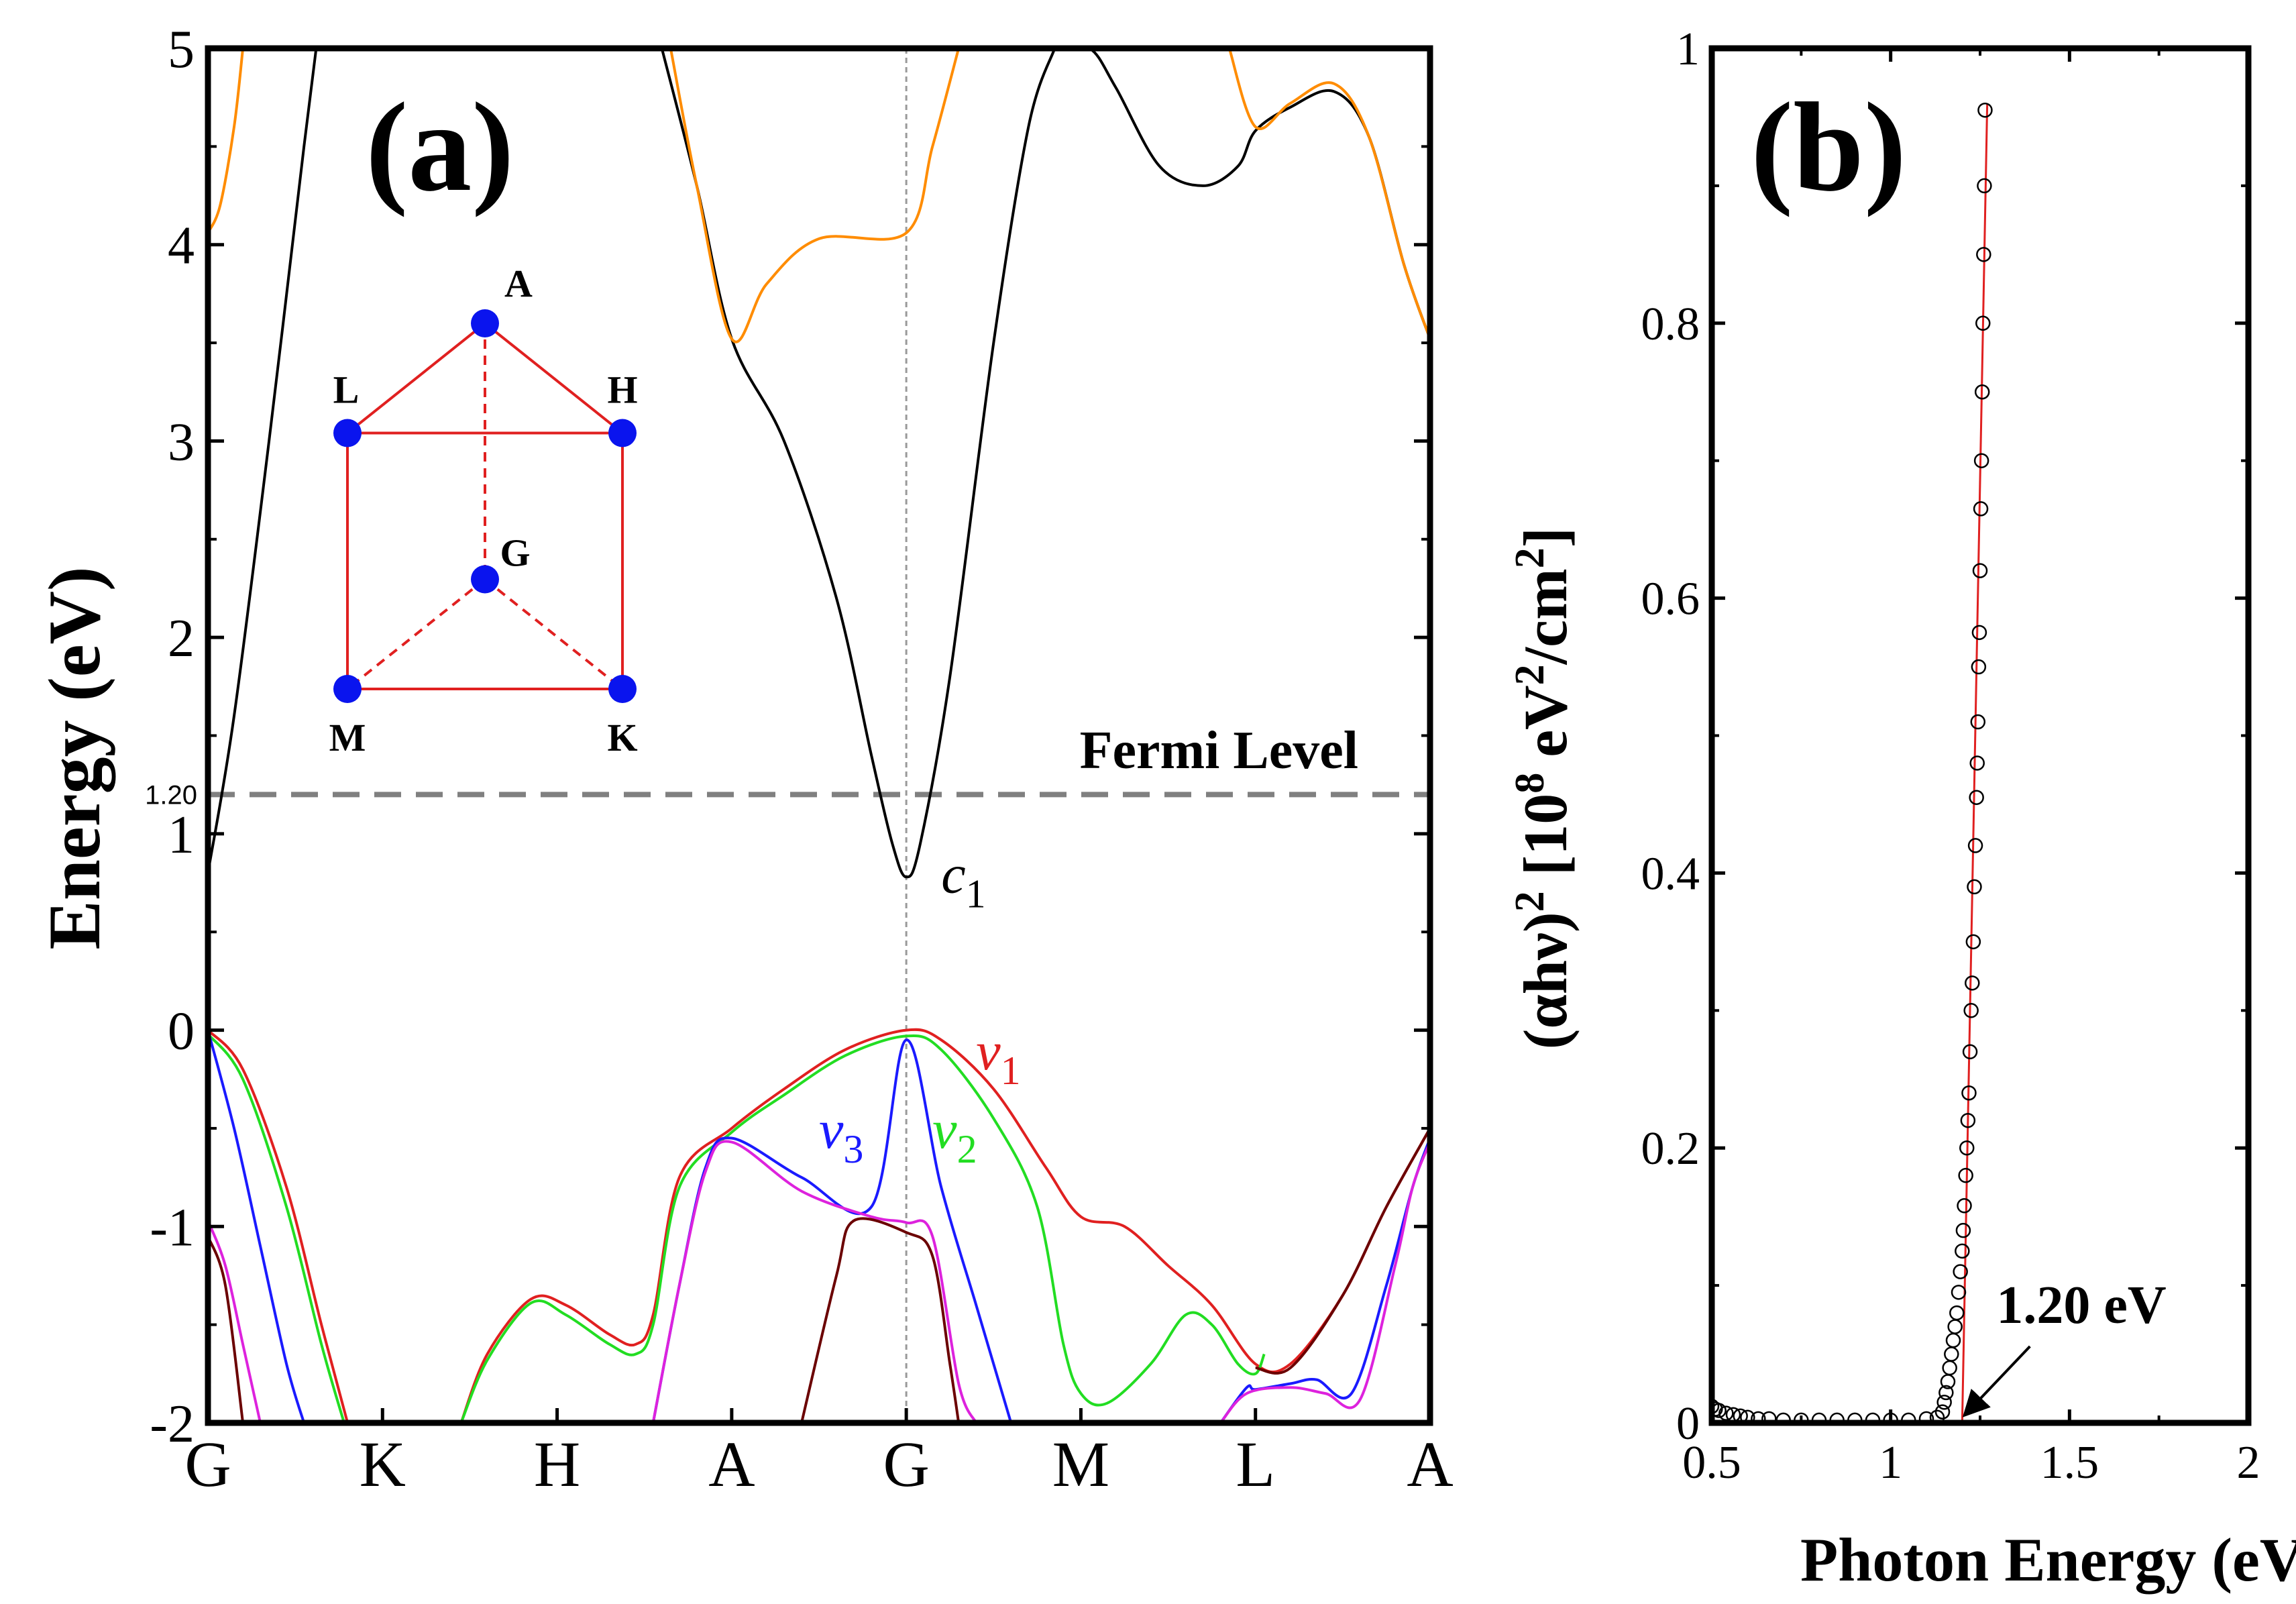 Image resolution: width=2296 pixels, height=1604 pixels. Describe the element at coordinates (518, 283) in the screenshot. I see `inset-point-label: A` at that location.